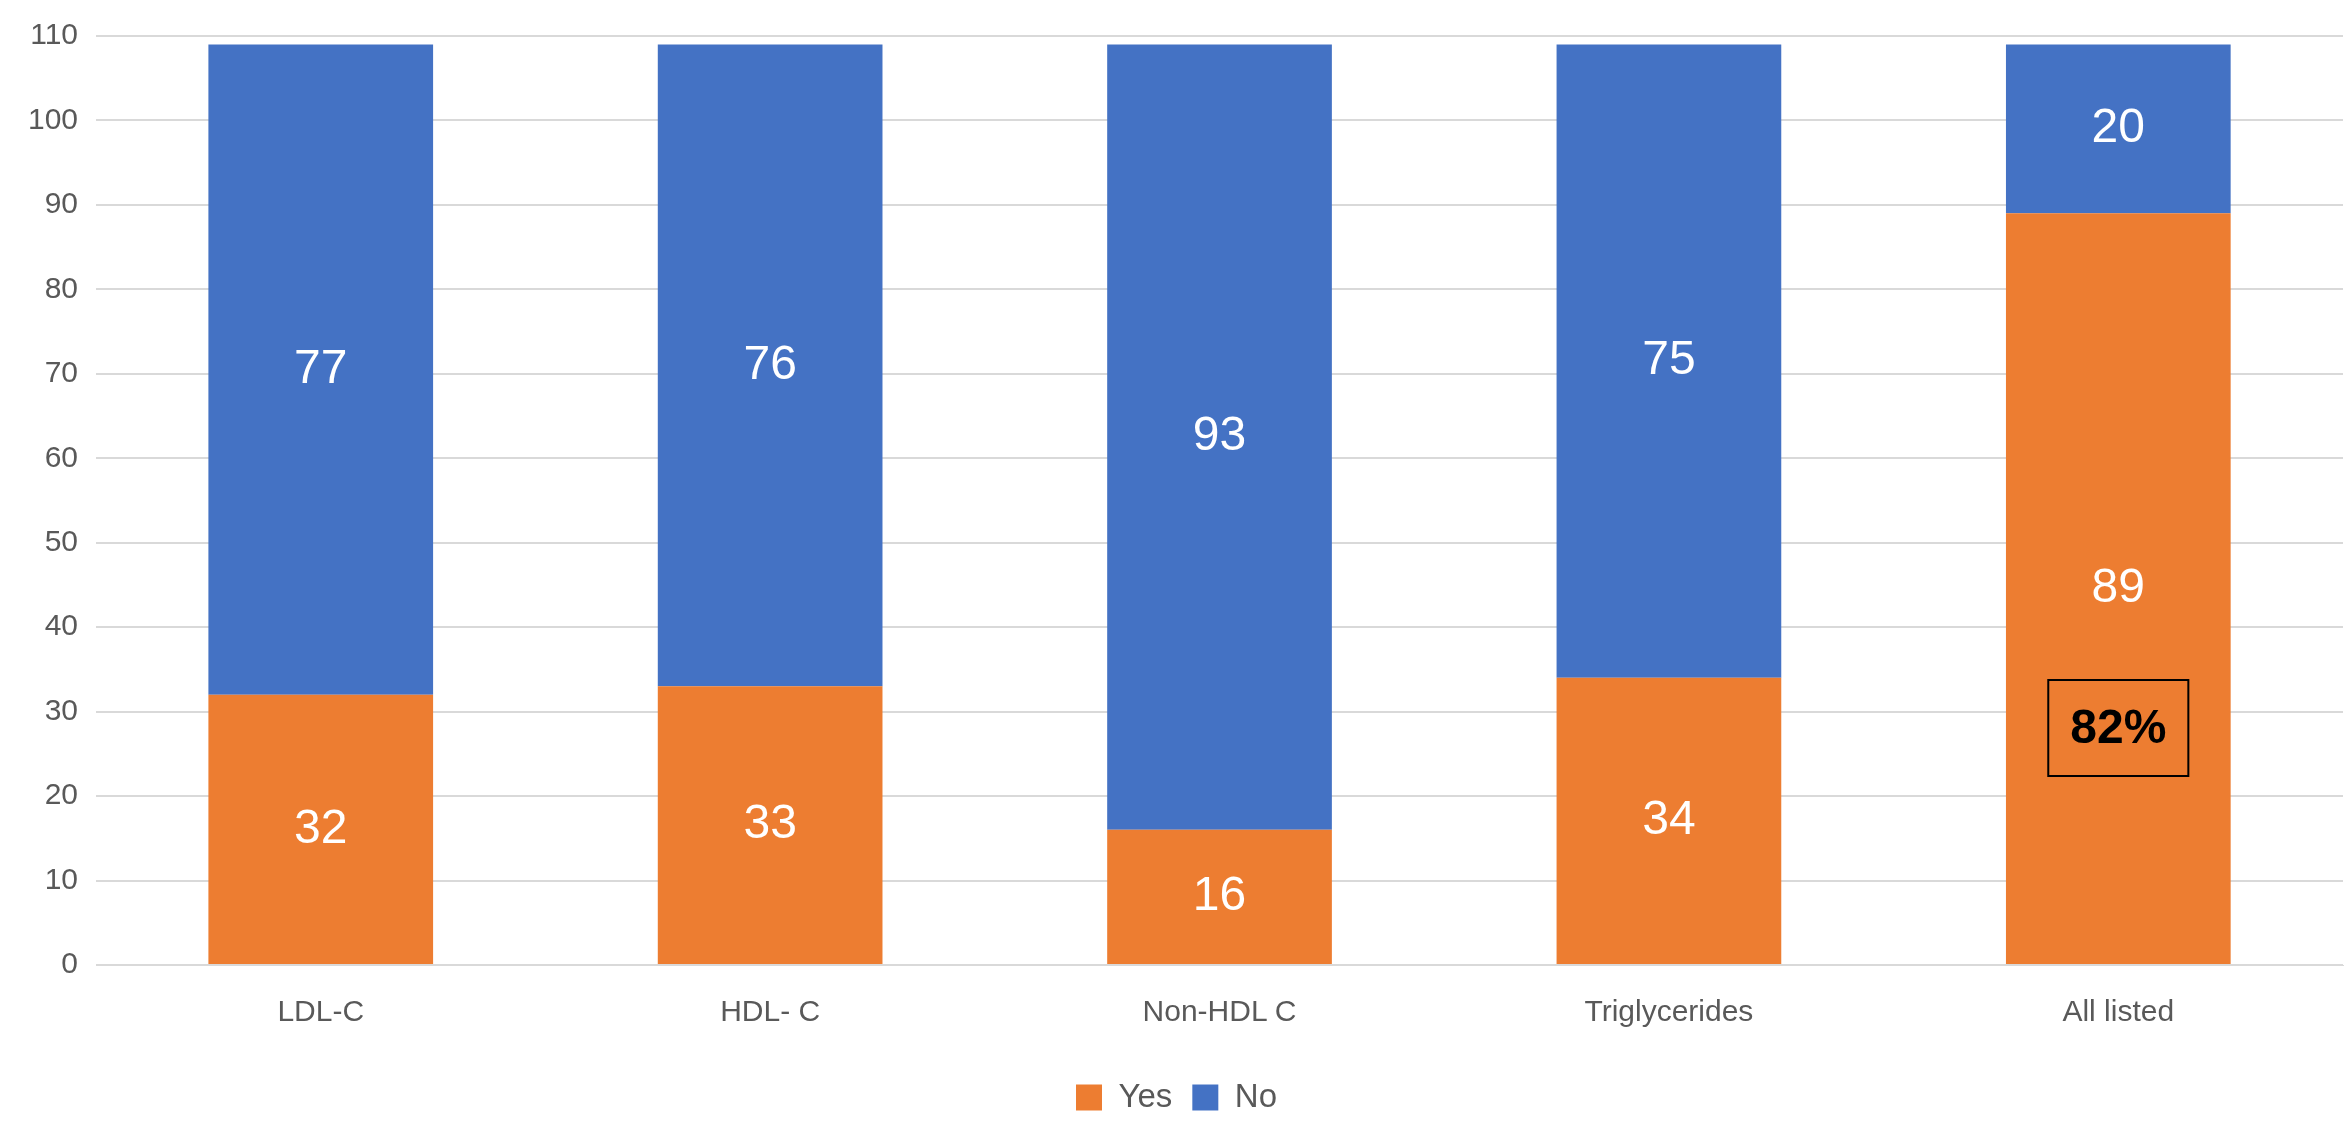 This screenshot has width=2349, height=1129. I want to click on x-tick-label: LDL-C, so click(321, 1011).